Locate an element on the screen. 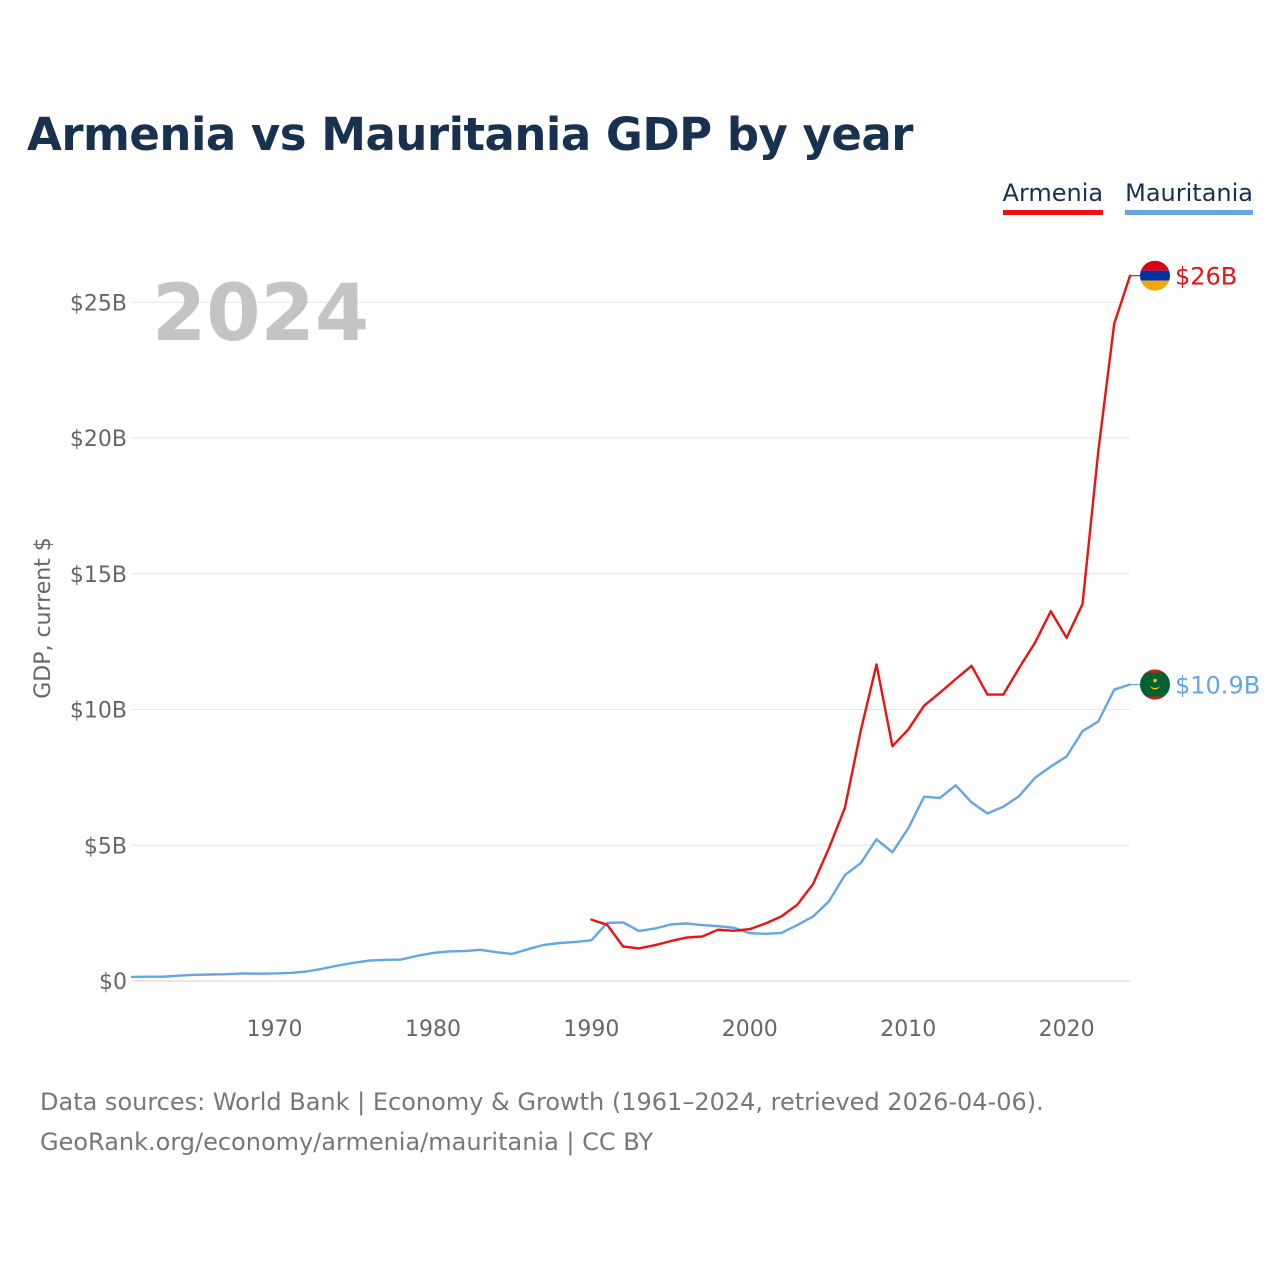 This screenshot has height=1280, width=1280. legend-item-mauritania: Mauritania is located at coordinates (1189, 196).